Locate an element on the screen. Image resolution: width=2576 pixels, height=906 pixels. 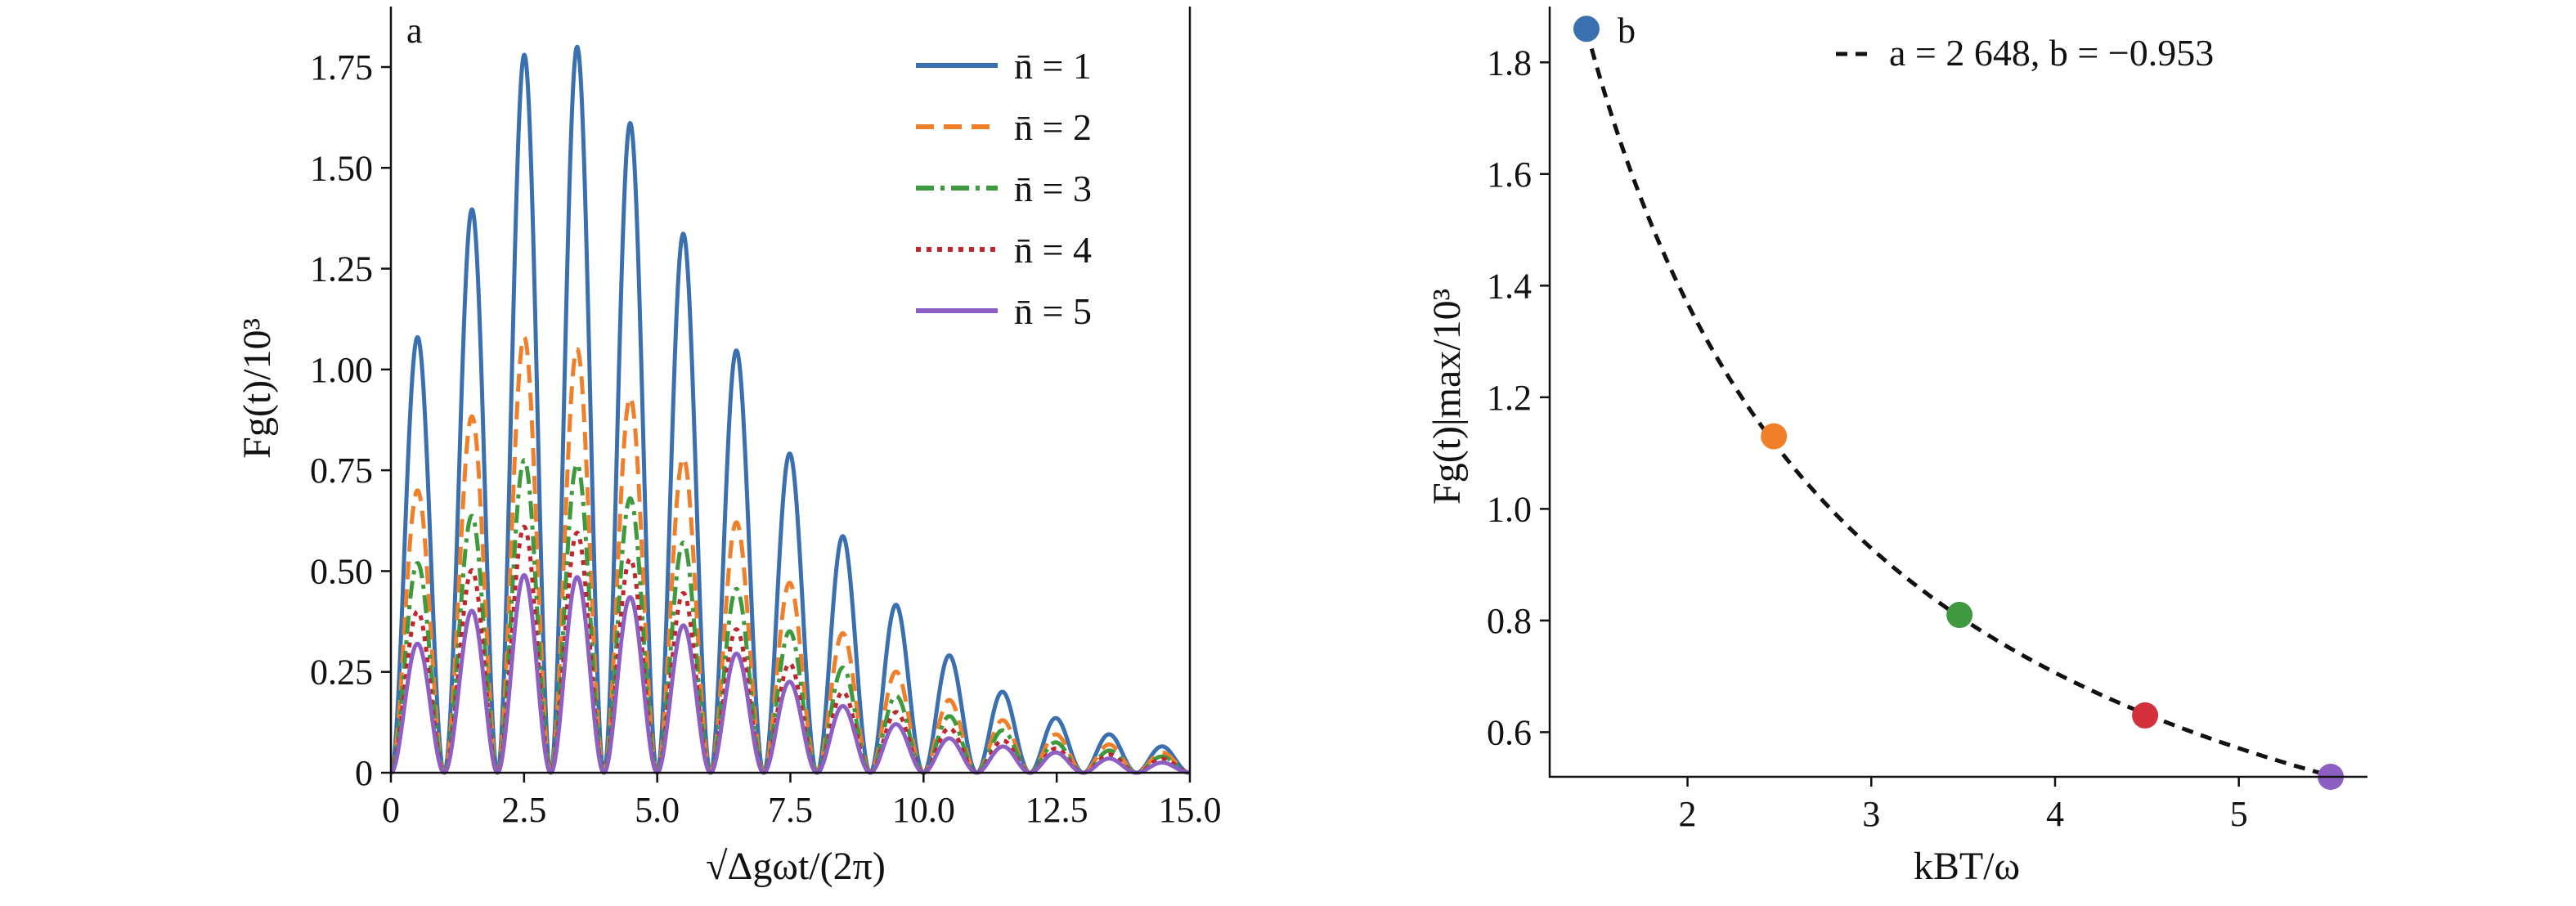
panel-b-y-tick-label: 1.8 is located at coordinates (1509, 63).